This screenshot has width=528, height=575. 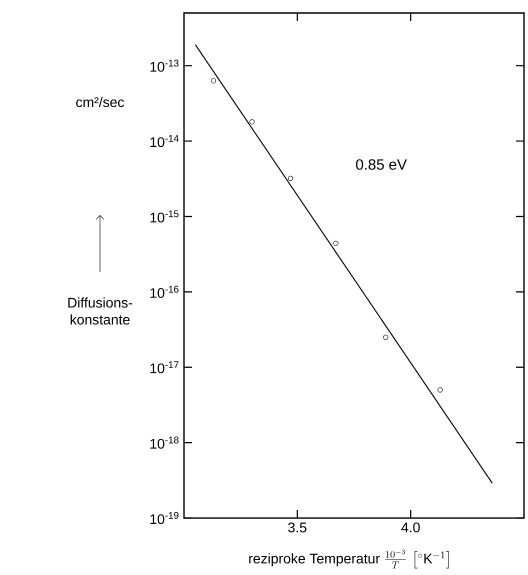 I want to click on y-tick-label: 10$^{-14}$, so click(x=164, y=141).